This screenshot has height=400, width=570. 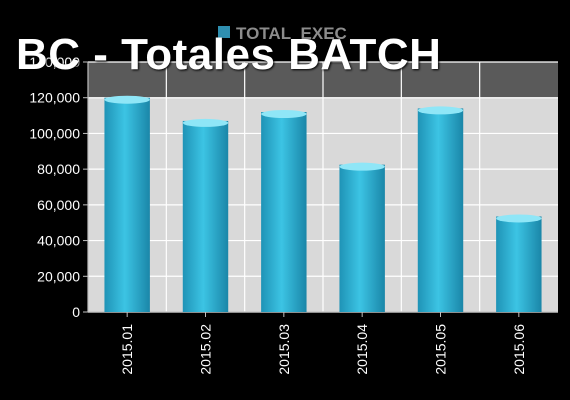 What do you see at coordinates (229, 54) in the screenshot?
I see `slide-title: BC - Totales BATCH` at bounding box center [229, 54].